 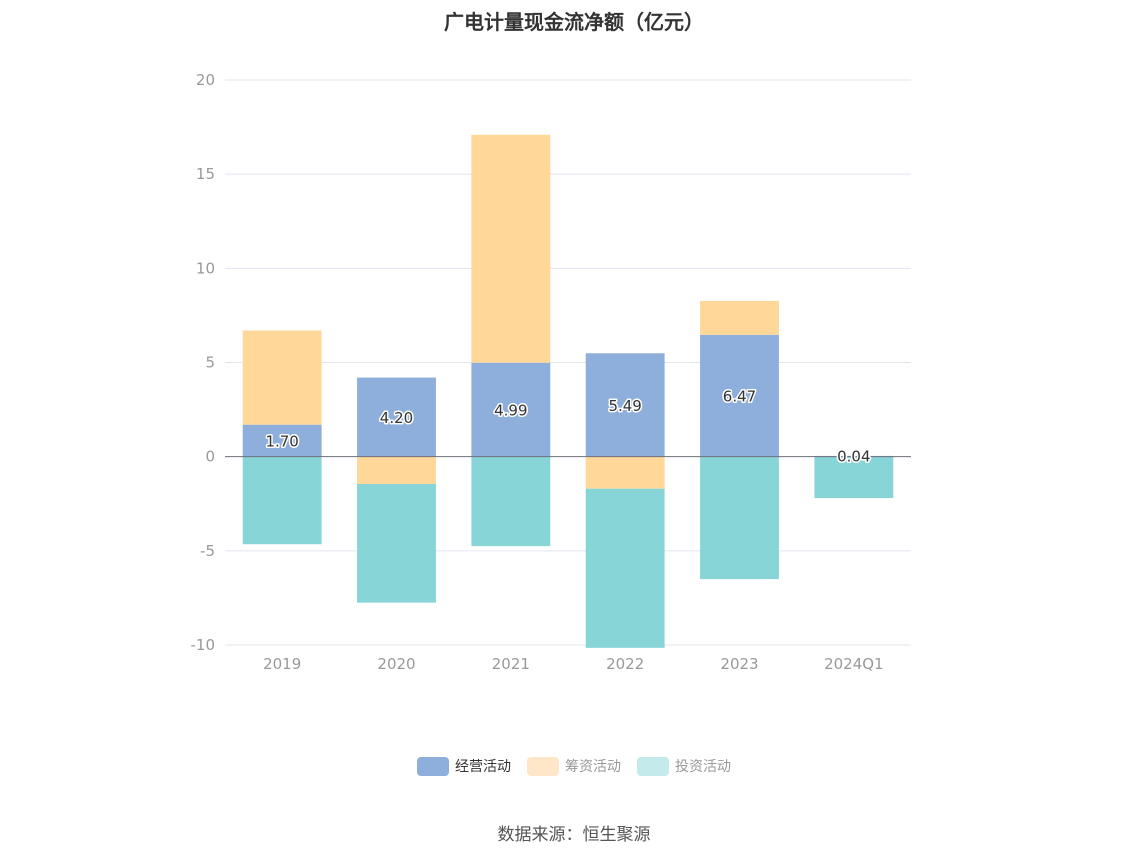 What do you see at coordinates (543, 766) in the screenshot?
I see `legend-swatch-financing` at bounding box center [543, 766].